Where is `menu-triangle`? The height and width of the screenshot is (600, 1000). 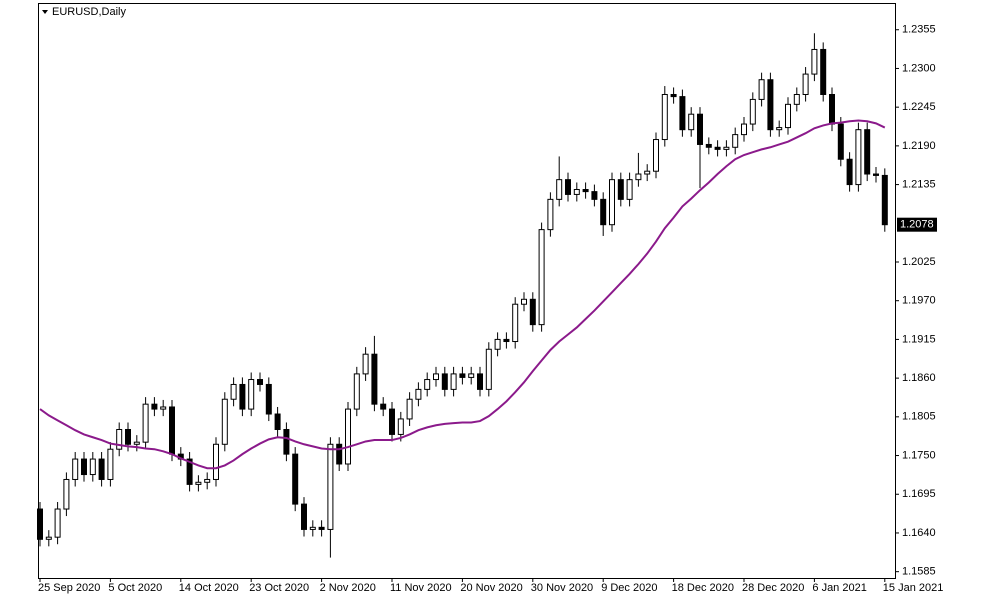 menu-triangle is located at coordinates (45, 12).